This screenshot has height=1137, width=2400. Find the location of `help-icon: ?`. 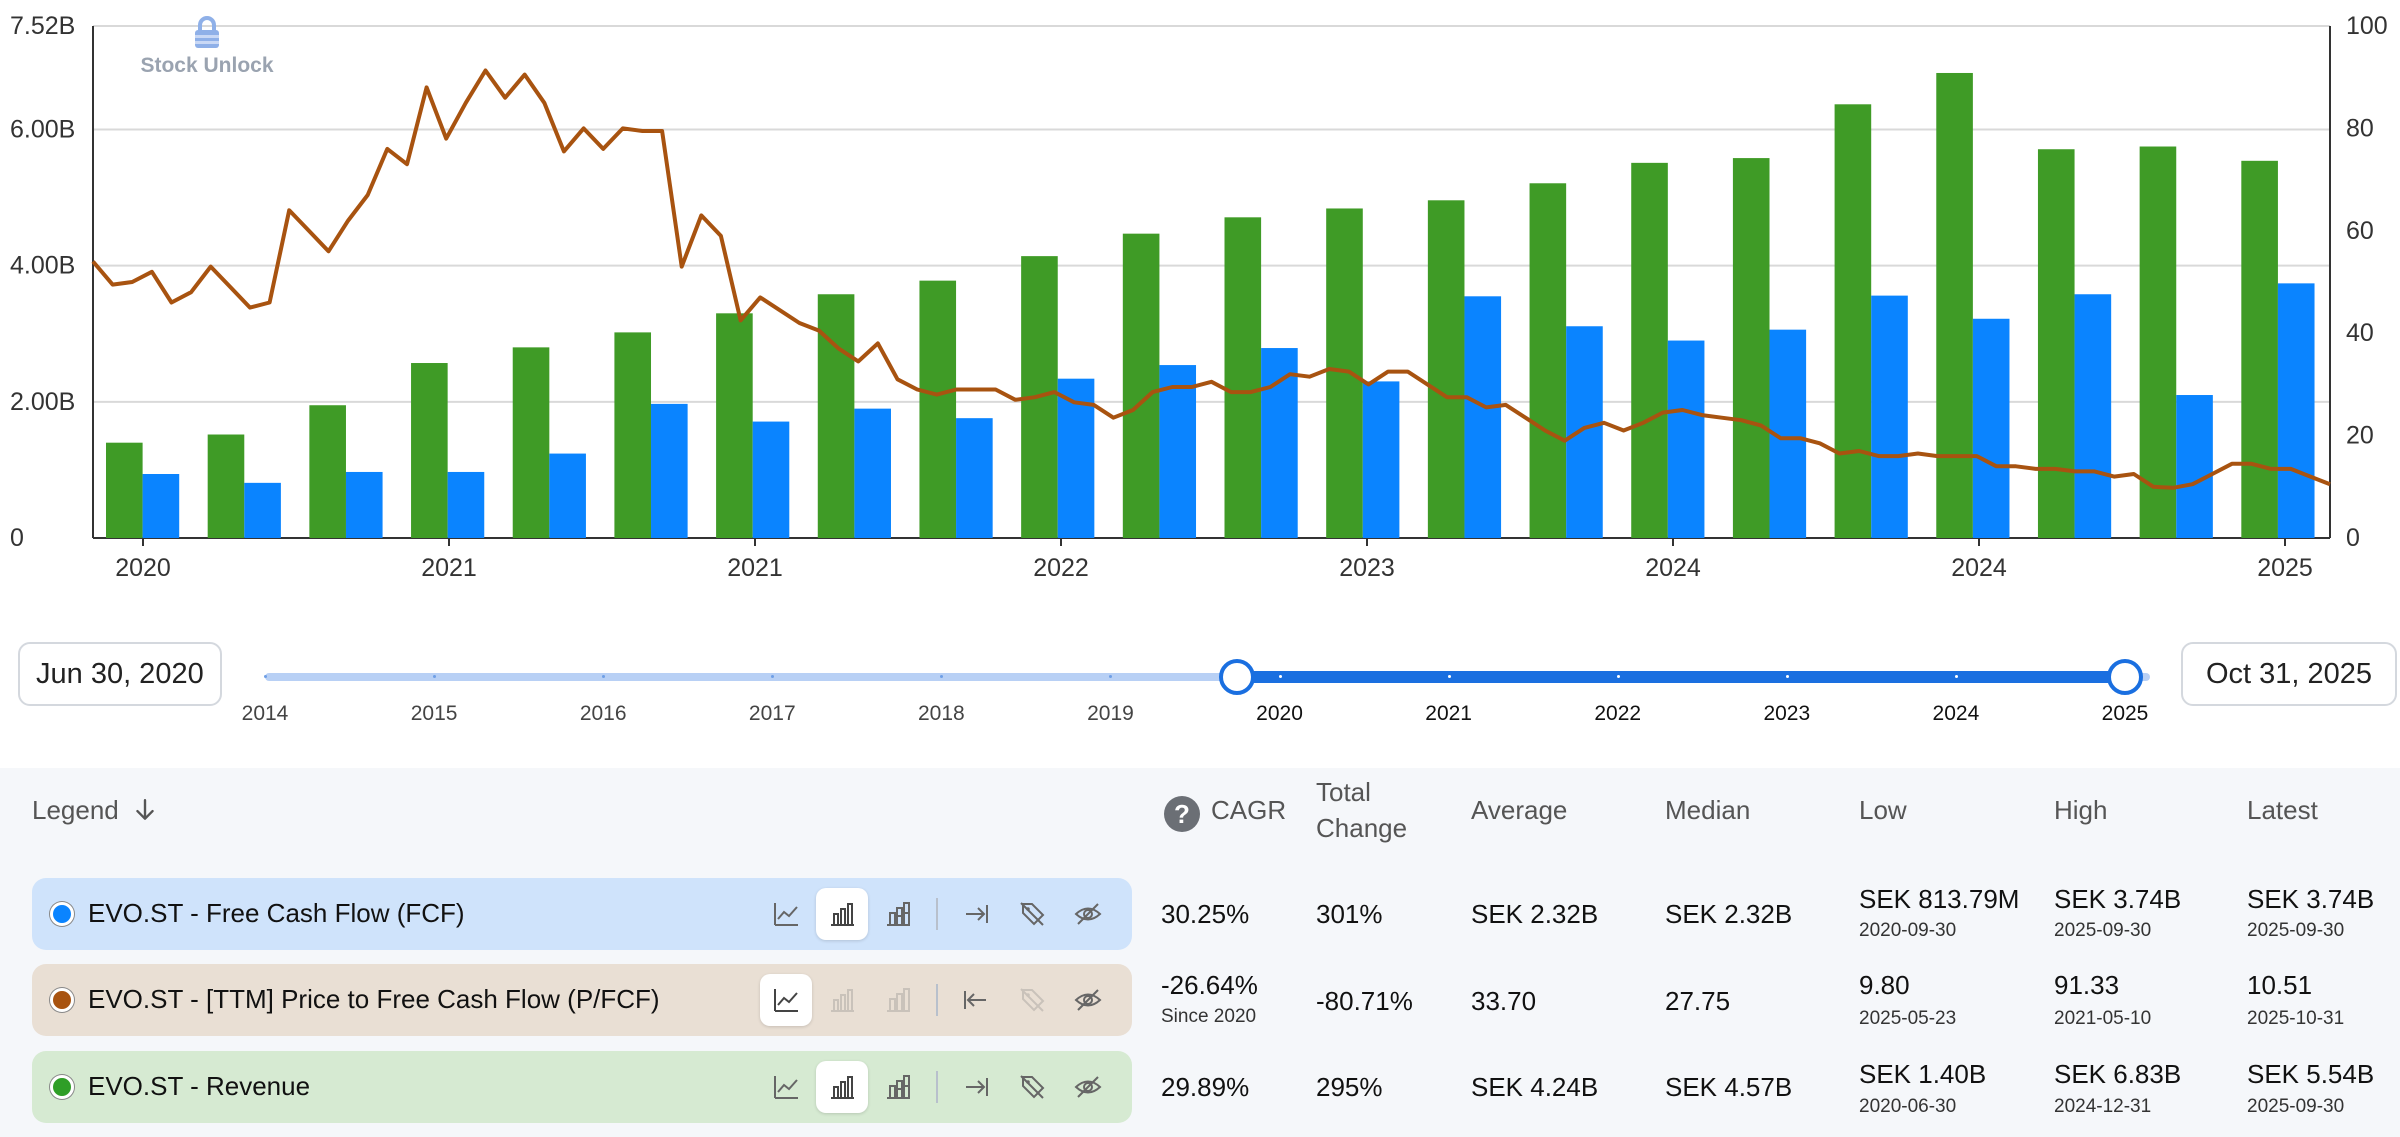

help-icon: ? is located at coordinates (1182, 814).